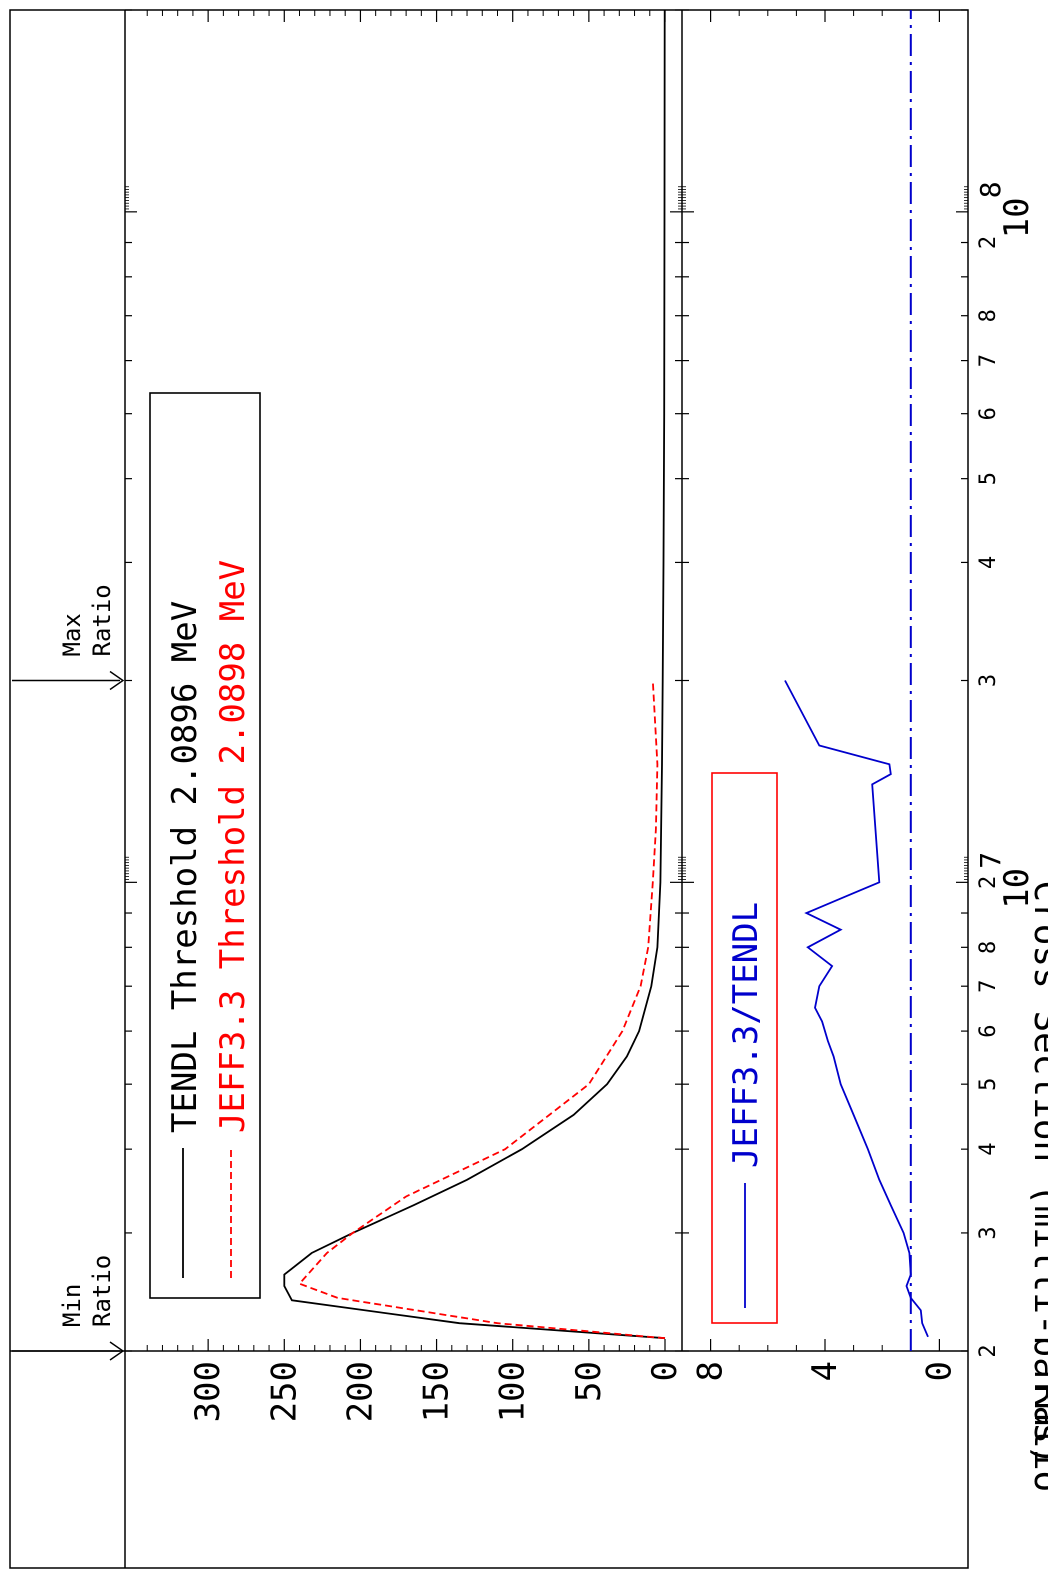  Describe the element at coordinates (589, 1381) in the screenshot. I see `y-tick-label: 50` at that location.